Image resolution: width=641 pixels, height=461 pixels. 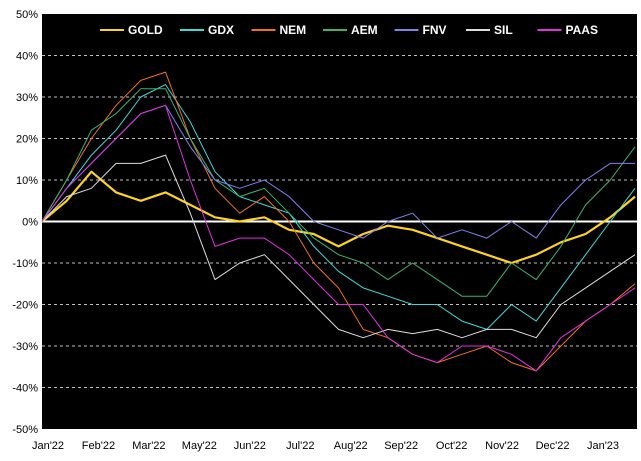 What do you see at coordinates (401, 446) in the screenshot?
I see `x-tick-label: Sep'22` at bounding box center [401, 446].